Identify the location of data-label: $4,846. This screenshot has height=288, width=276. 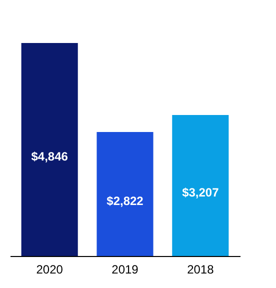
(49, 157).